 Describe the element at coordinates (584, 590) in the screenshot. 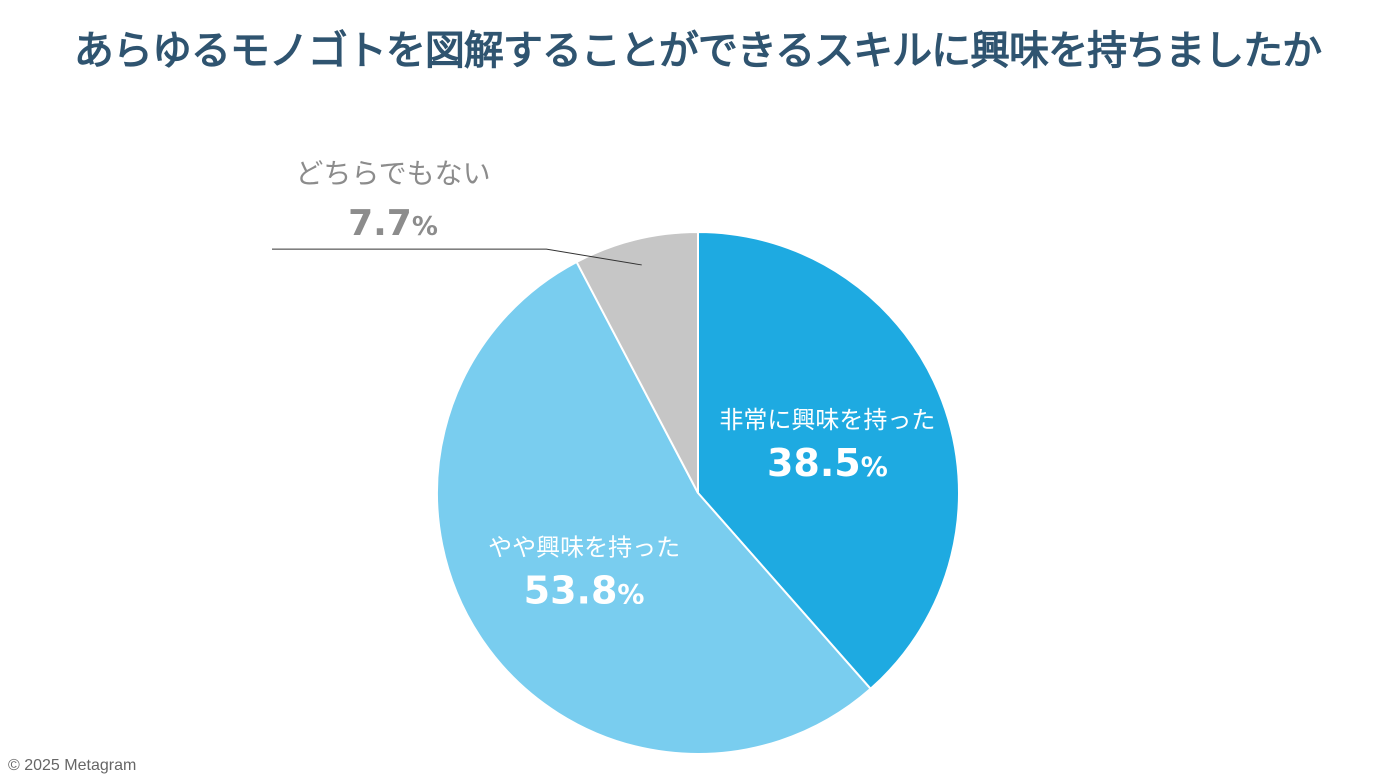

I see `slice-value-2: 53.8%` at that location.